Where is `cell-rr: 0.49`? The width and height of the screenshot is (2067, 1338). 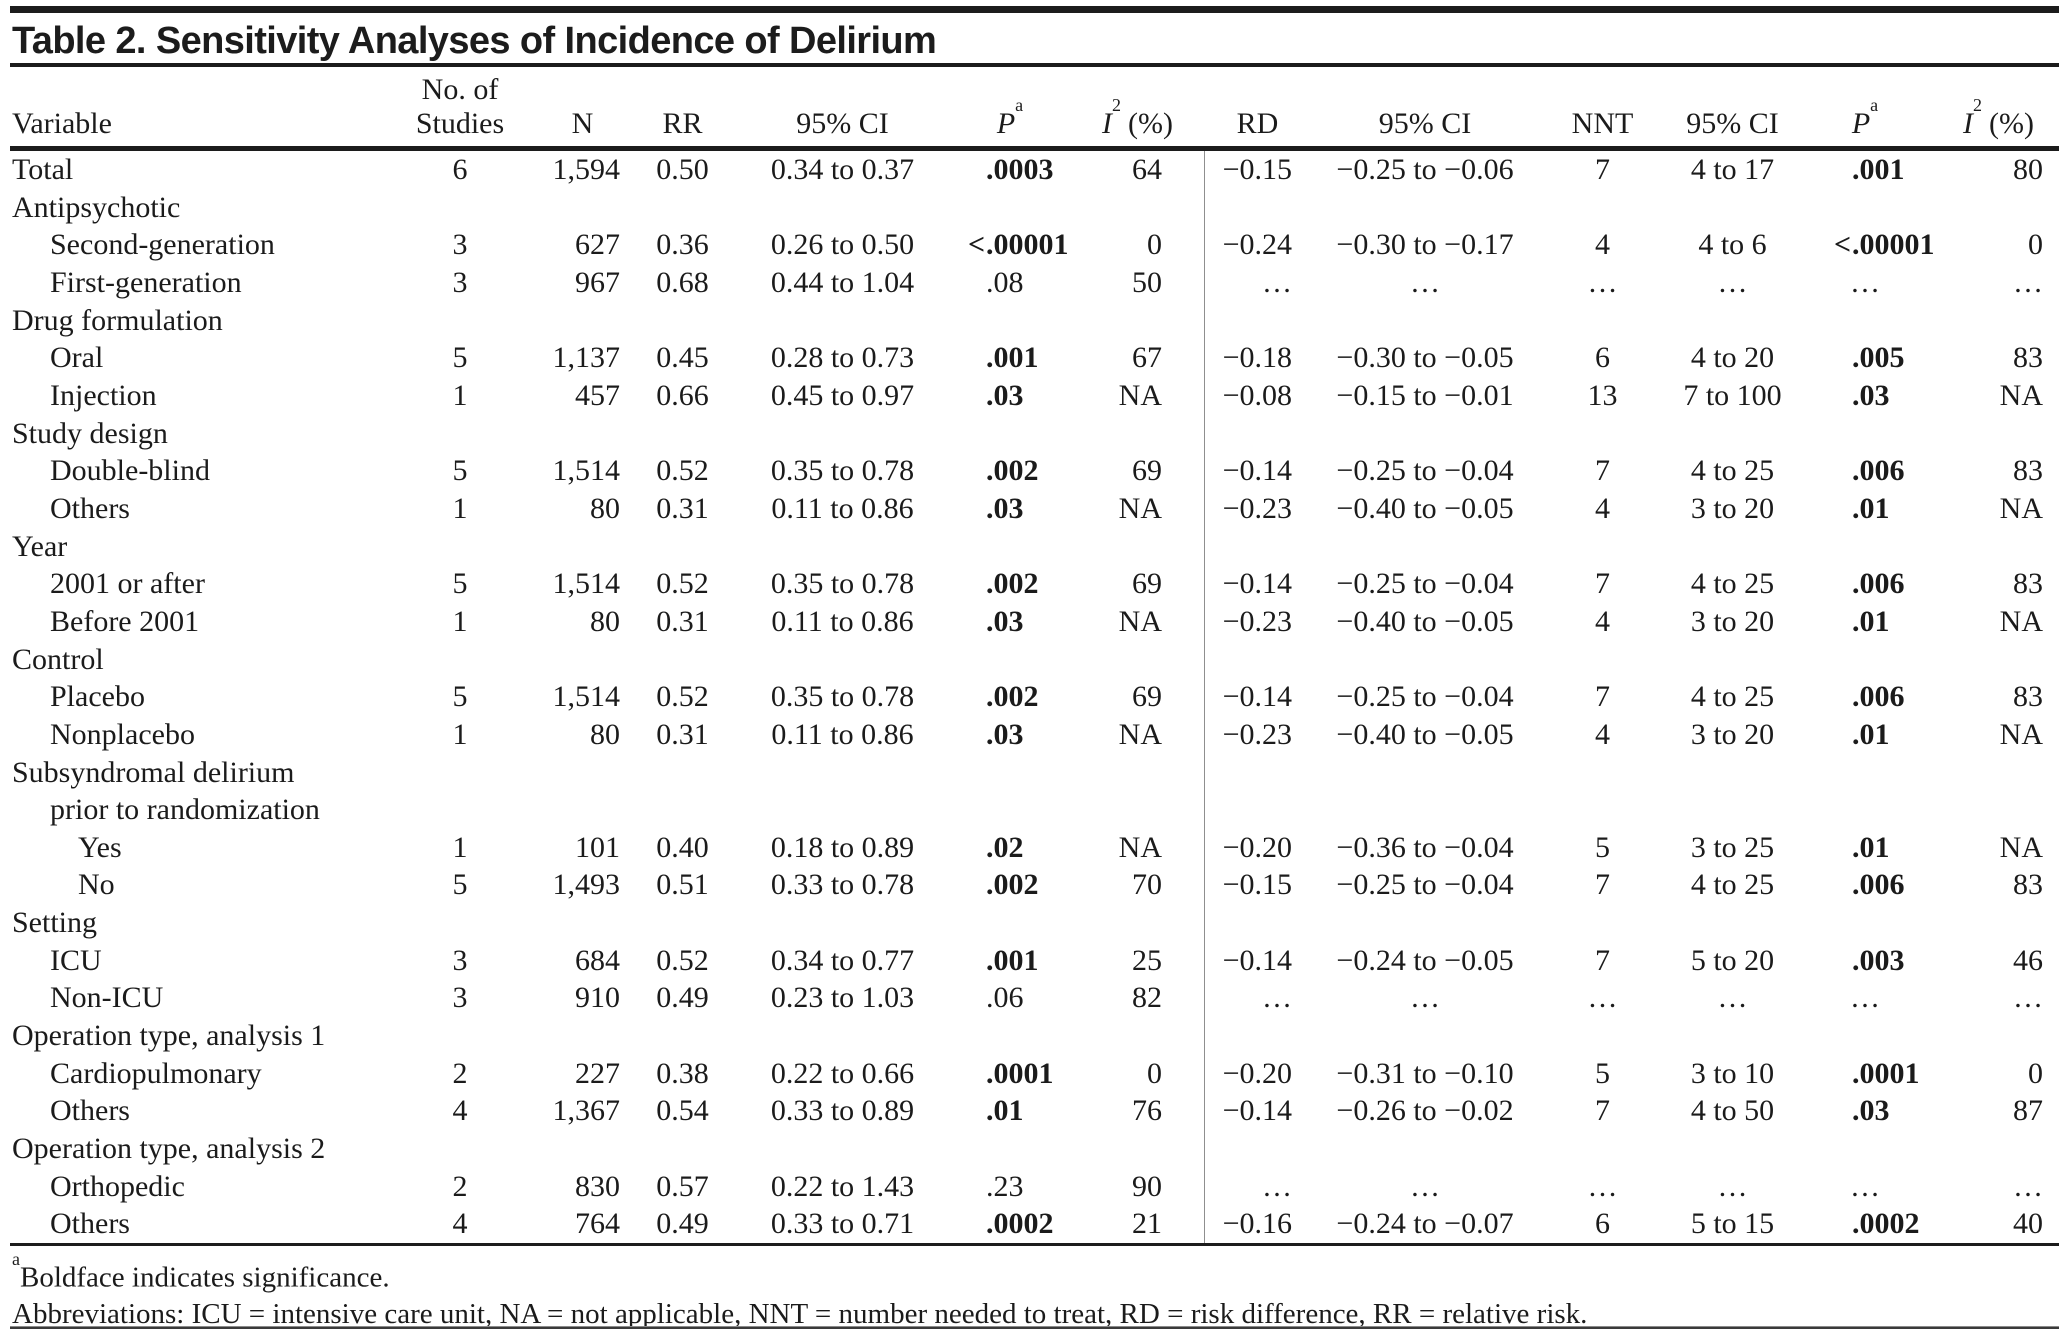
cell-rr: 0.49 is located at coordinates (682, 998).